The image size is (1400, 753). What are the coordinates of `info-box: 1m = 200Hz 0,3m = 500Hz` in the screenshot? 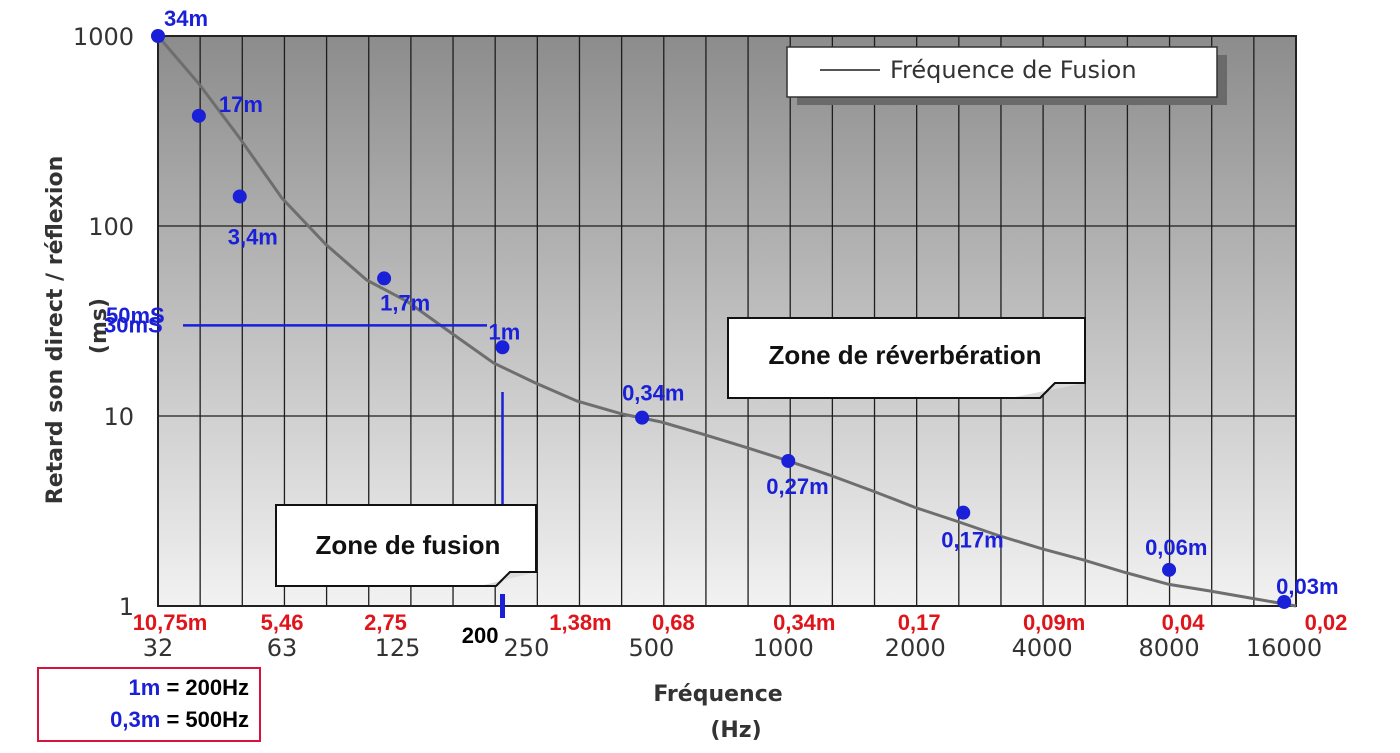 It's located at (149, 704).